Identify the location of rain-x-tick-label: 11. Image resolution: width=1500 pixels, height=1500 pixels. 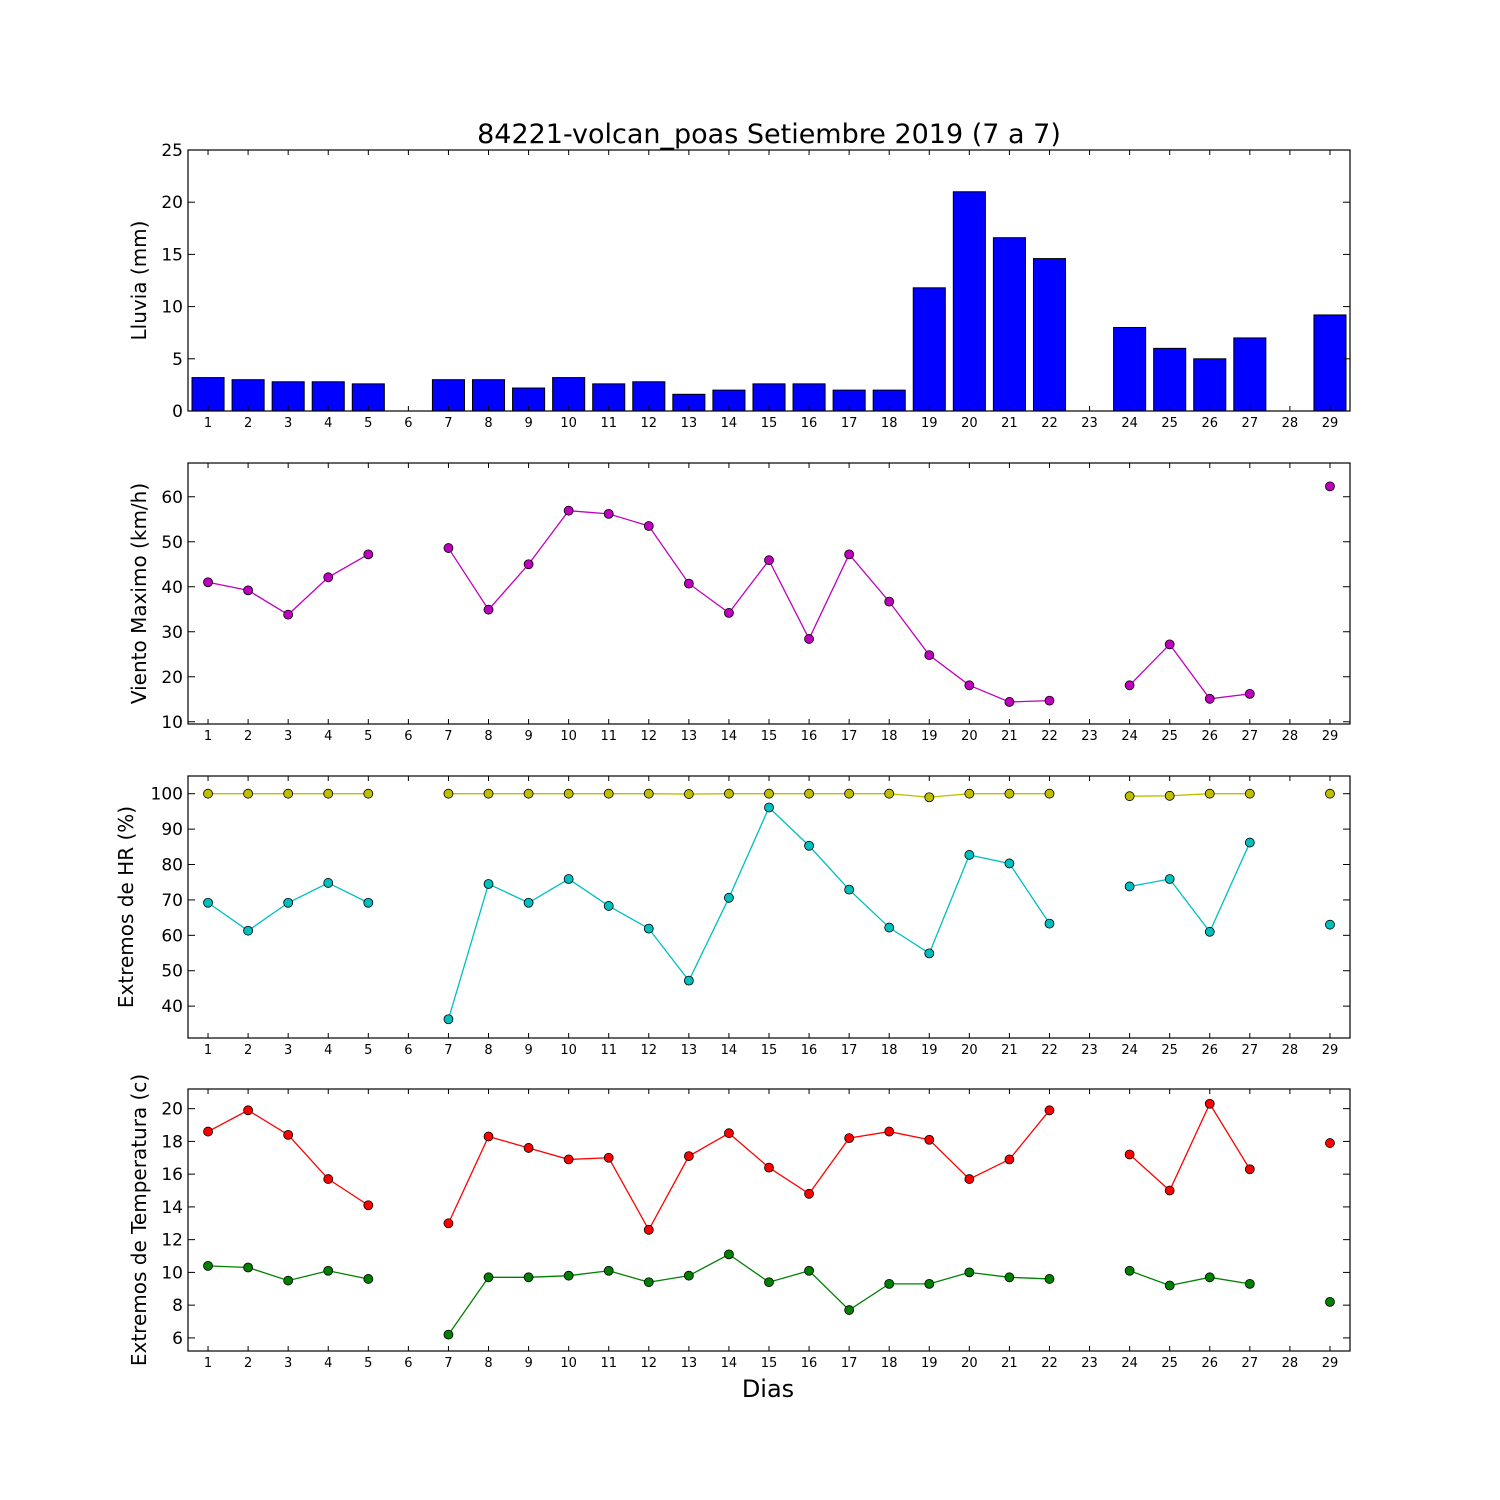
(608, 423).